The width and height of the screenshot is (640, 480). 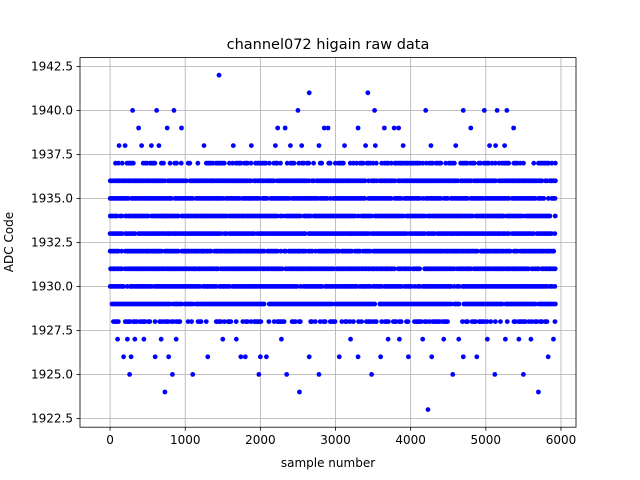 I want to click on y-axis-label: ADC Code, so click(x=9, y=242).